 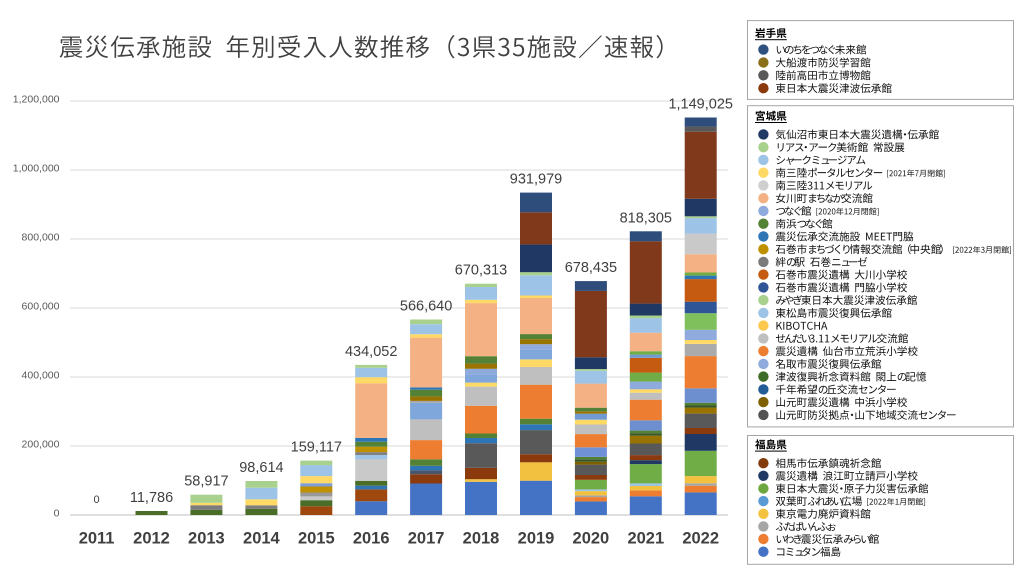 I want to click on svg-text: 2016, so click(x=371, y=539).